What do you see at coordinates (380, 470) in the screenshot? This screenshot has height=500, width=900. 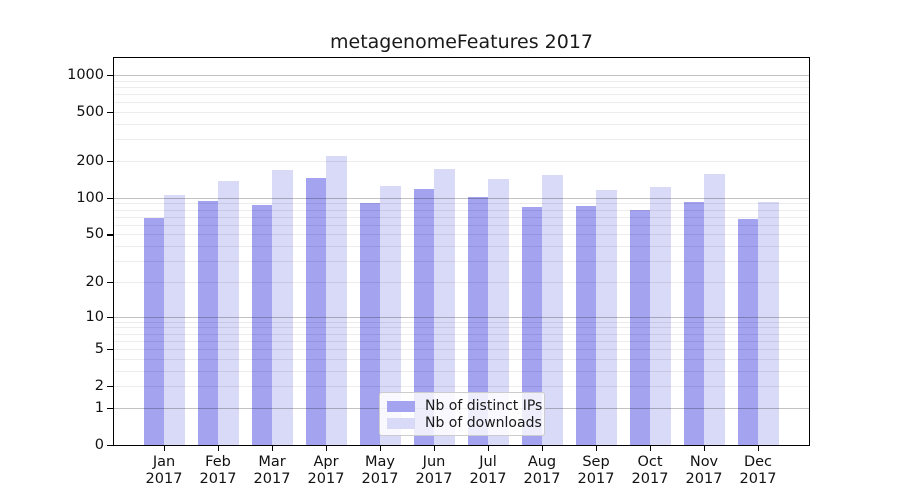 I see `x-tick-label-may: May 2017` at bounding box center [380, 470].